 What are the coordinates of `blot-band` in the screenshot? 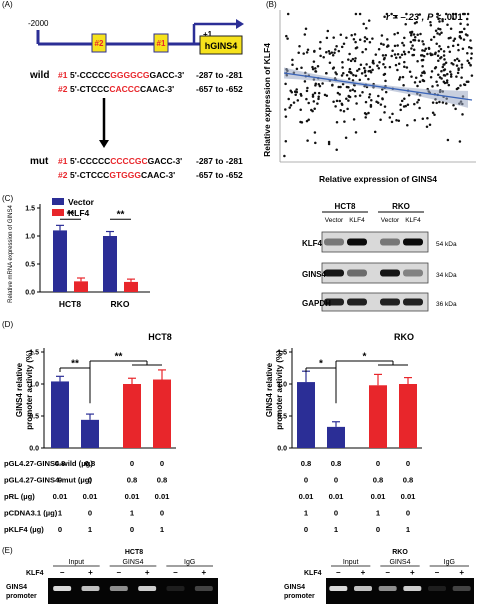 It's located at (357, 302).